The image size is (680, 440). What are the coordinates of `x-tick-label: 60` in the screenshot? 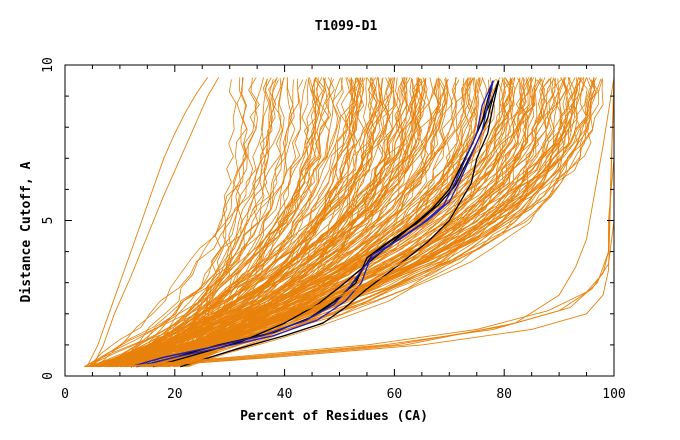 It's located at (395, 394).